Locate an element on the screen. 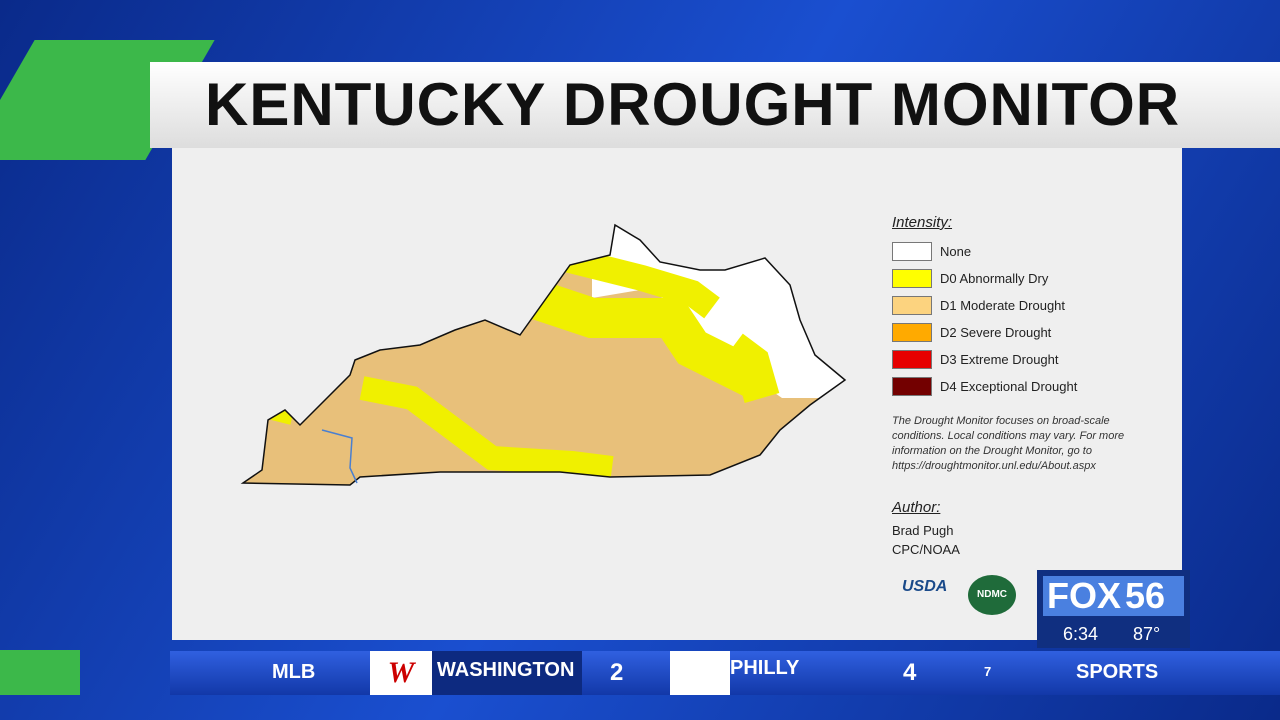  legend-label: D0 Abnormally Dry is located at coordinates (994, 278).